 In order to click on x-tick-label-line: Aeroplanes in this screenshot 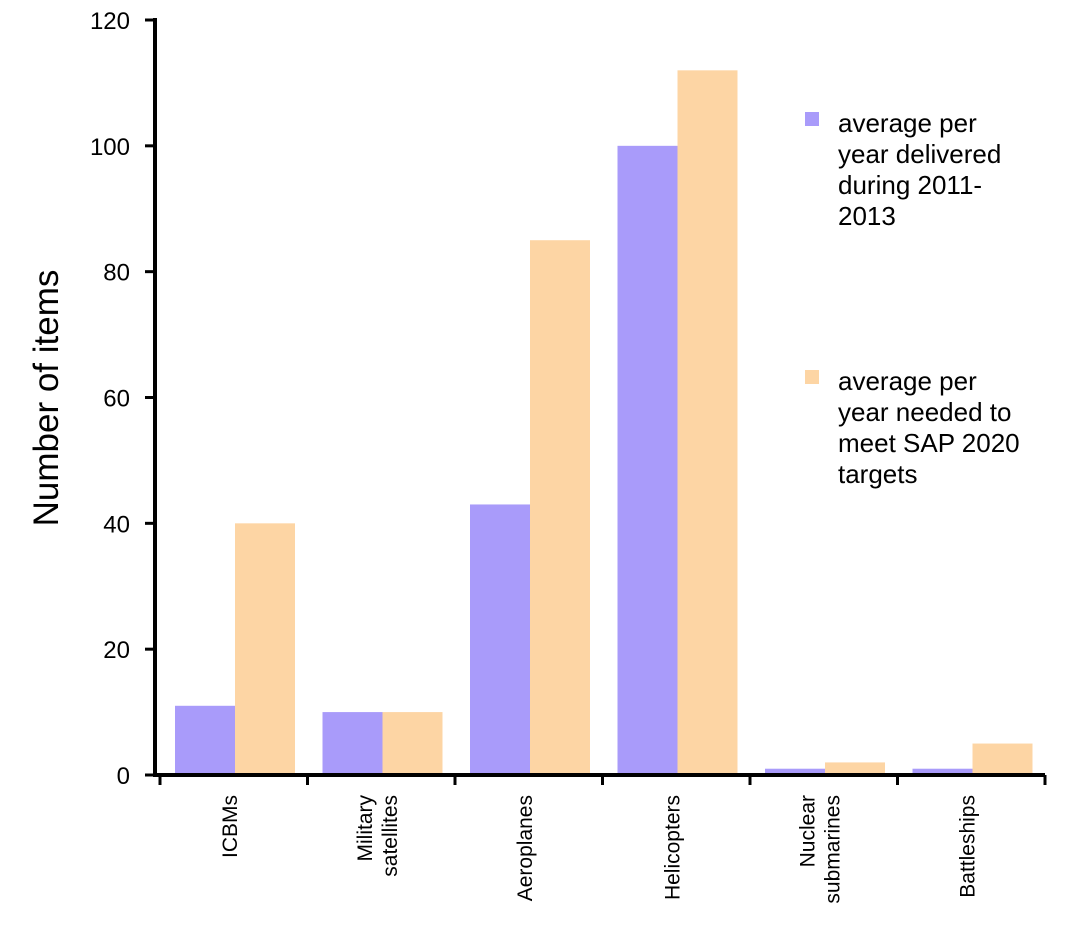, I will do `click(525, 848)`.